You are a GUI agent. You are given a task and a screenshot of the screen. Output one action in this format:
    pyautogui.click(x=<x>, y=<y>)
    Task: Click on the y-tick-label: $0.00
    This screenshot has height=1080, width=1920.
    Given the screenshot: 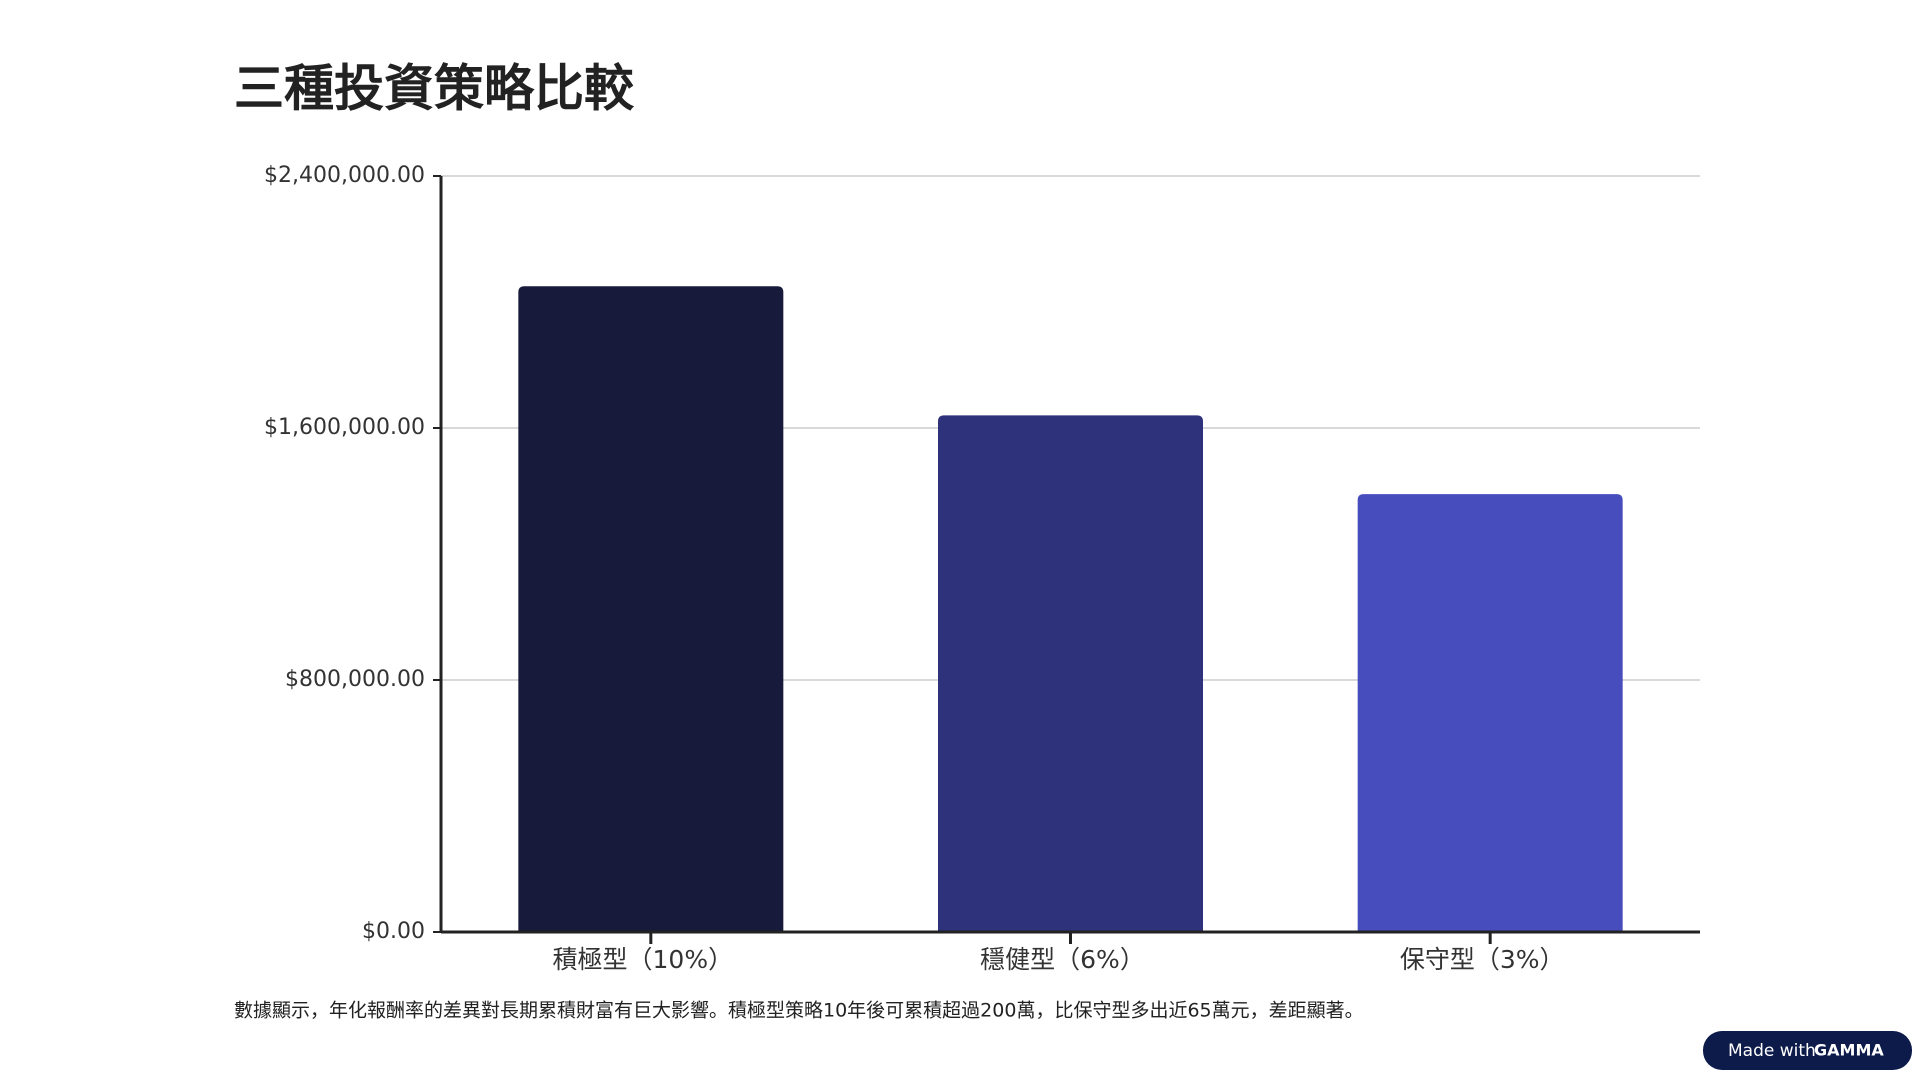 What is the action you would take?
    pyautogui.click(x=393, y=931)
    